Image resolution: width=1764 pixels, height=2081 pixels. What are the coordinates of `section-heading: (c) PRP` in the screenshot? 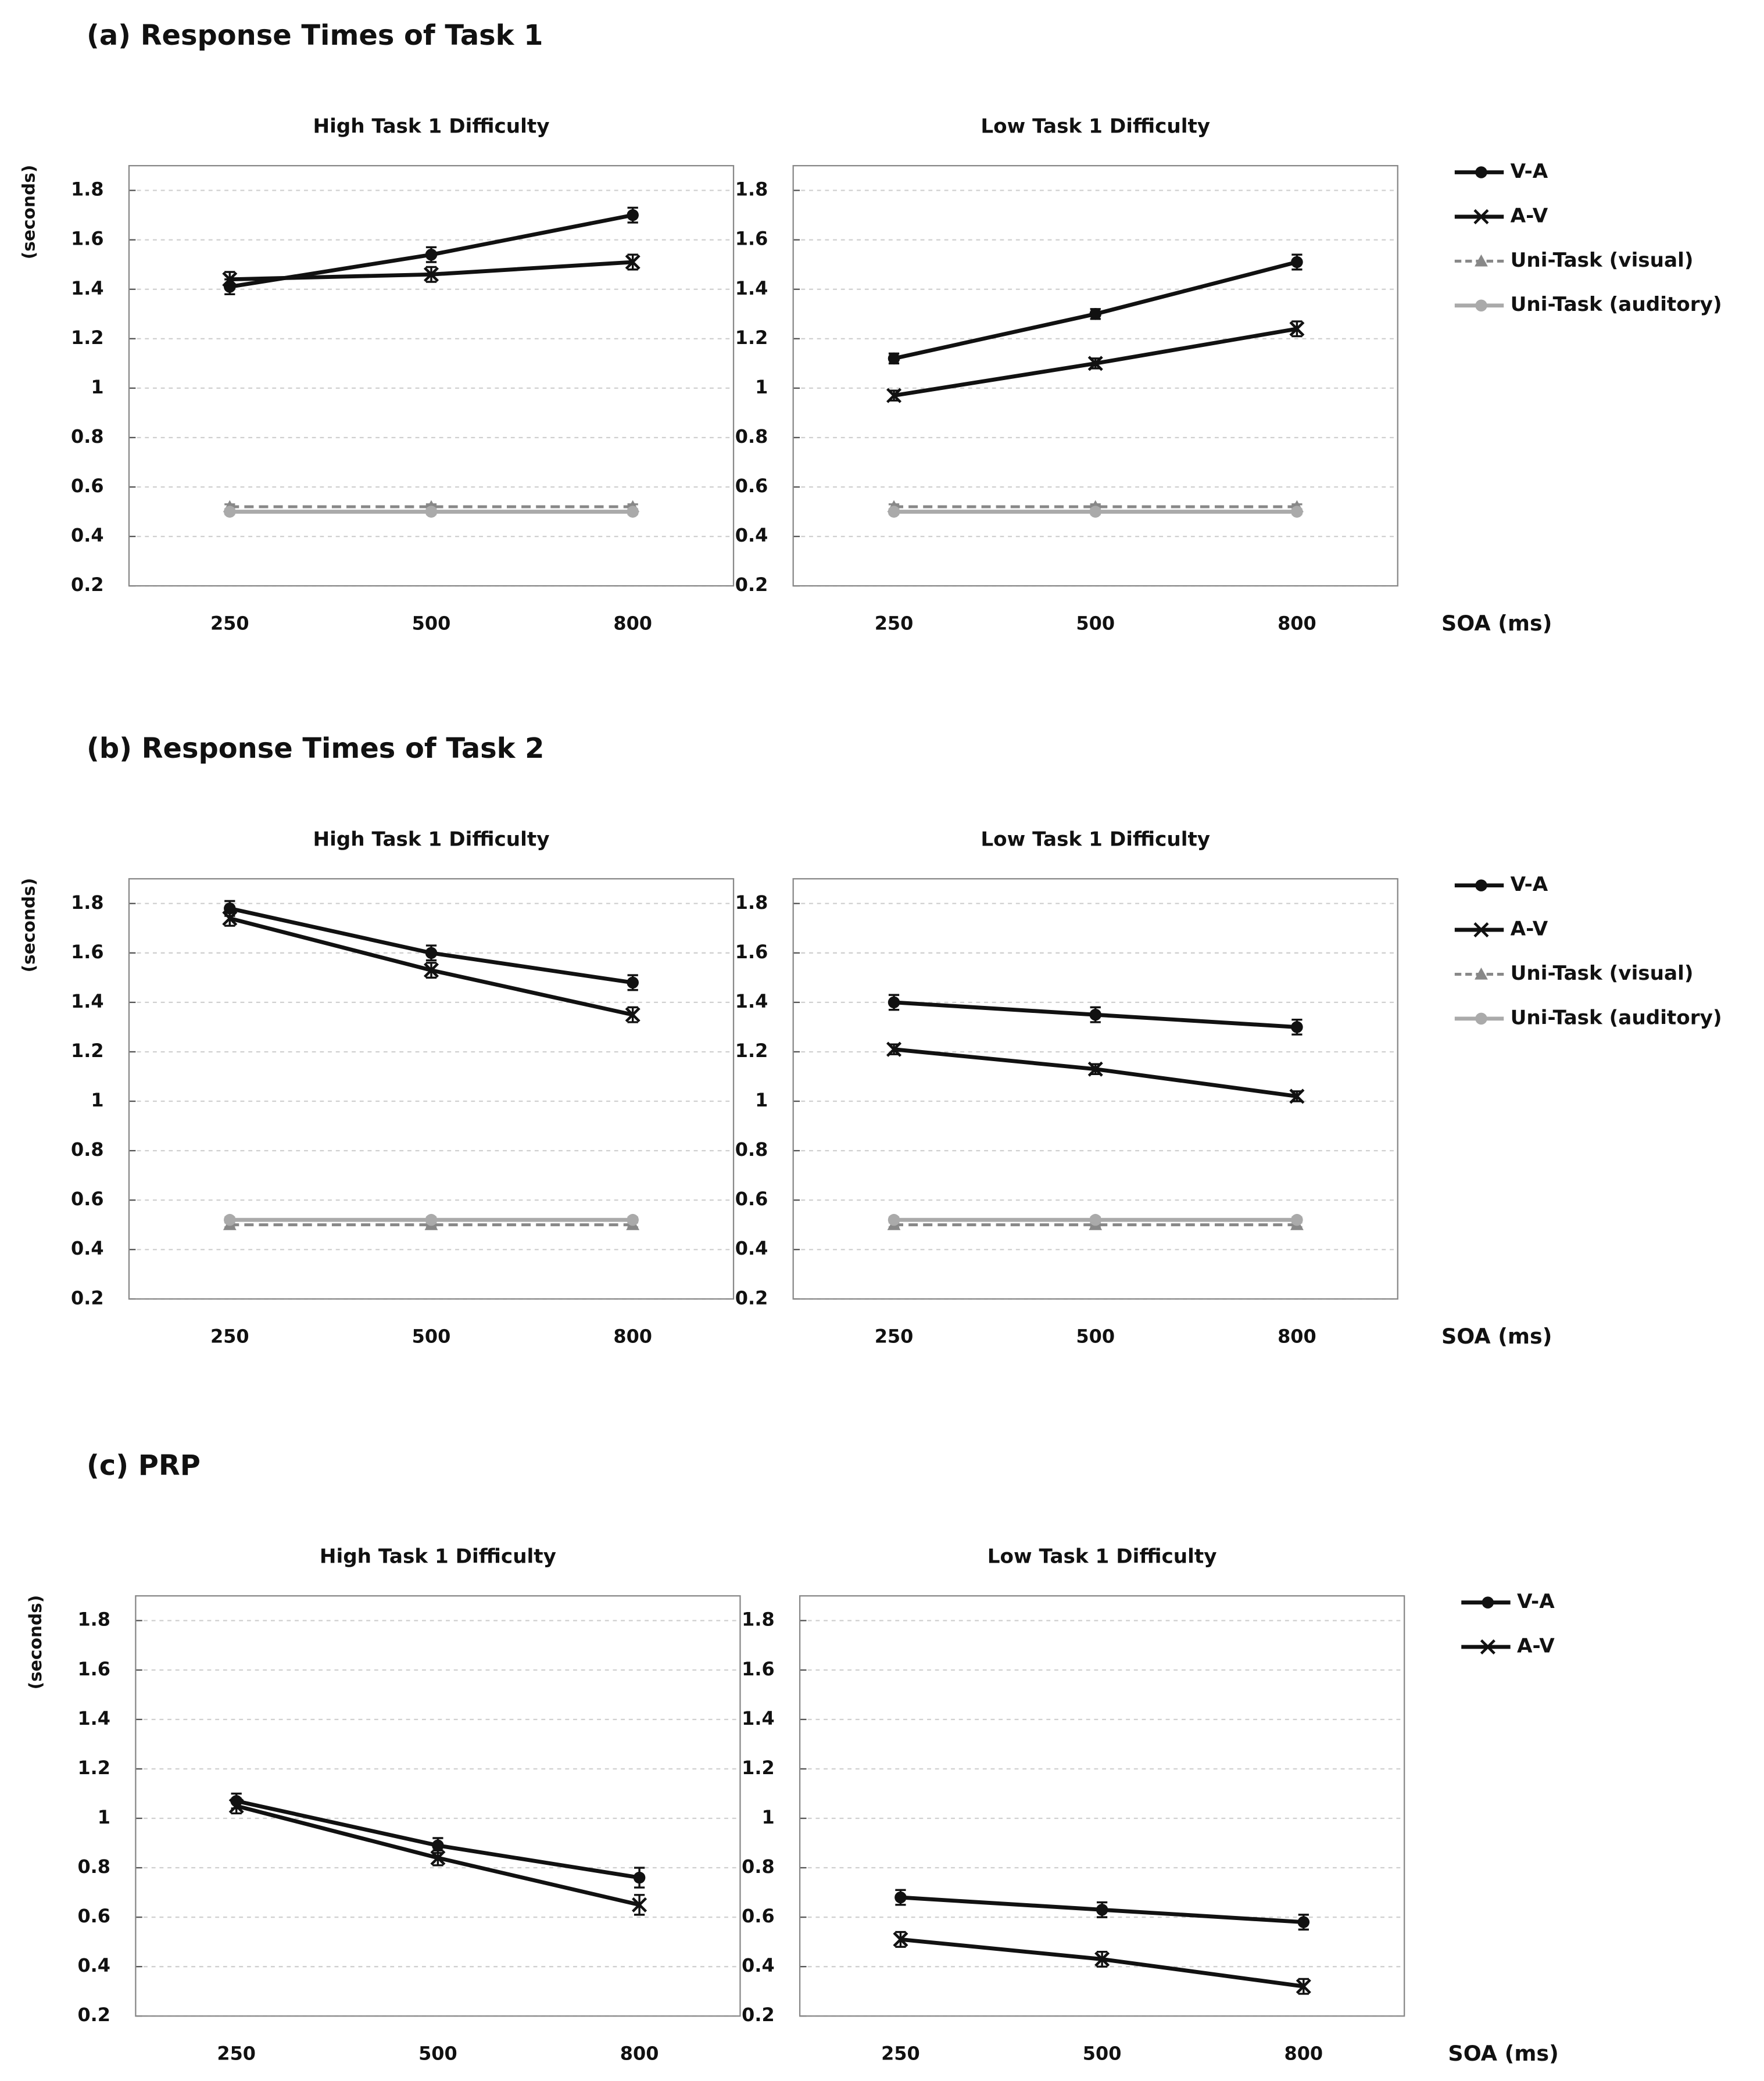 It's located at (144, 1466).